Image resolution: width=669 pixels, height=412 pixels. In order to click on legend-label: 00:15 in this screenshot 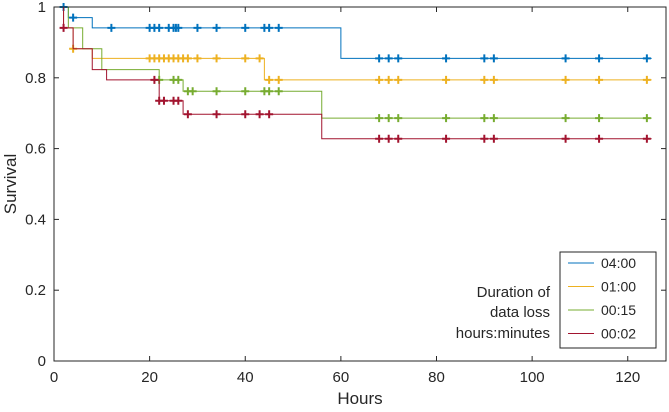, I will do `click(618, 310)`.